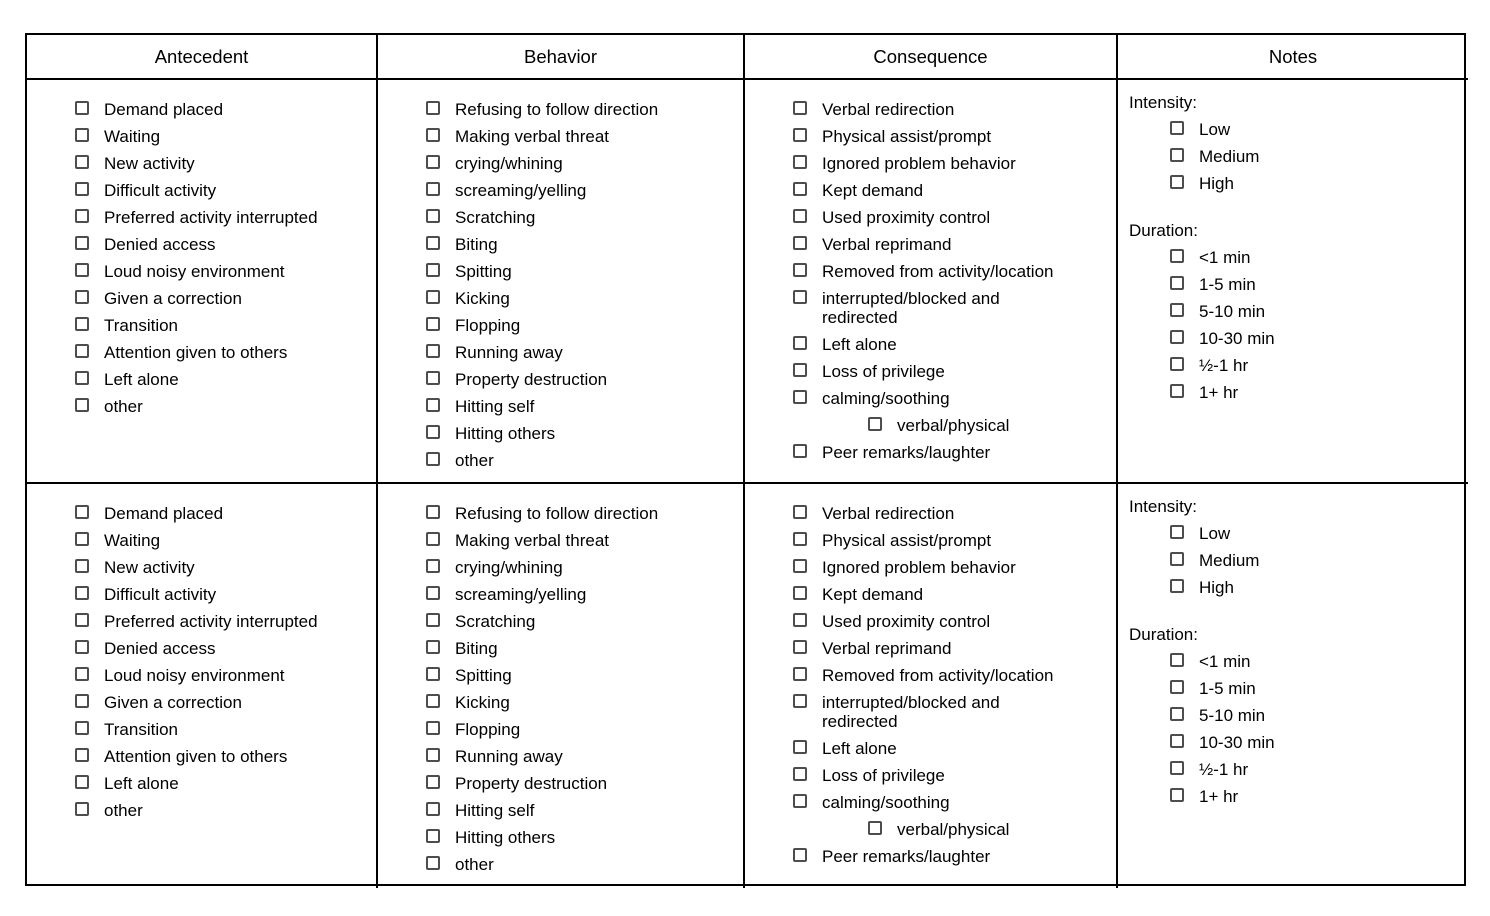 This screenshot has width=1490, height=916. What do you see at coordinates (953, 425) in the screenshot?
I see `checkbox-label: verbal/physical` at bounding box center [953, 425].